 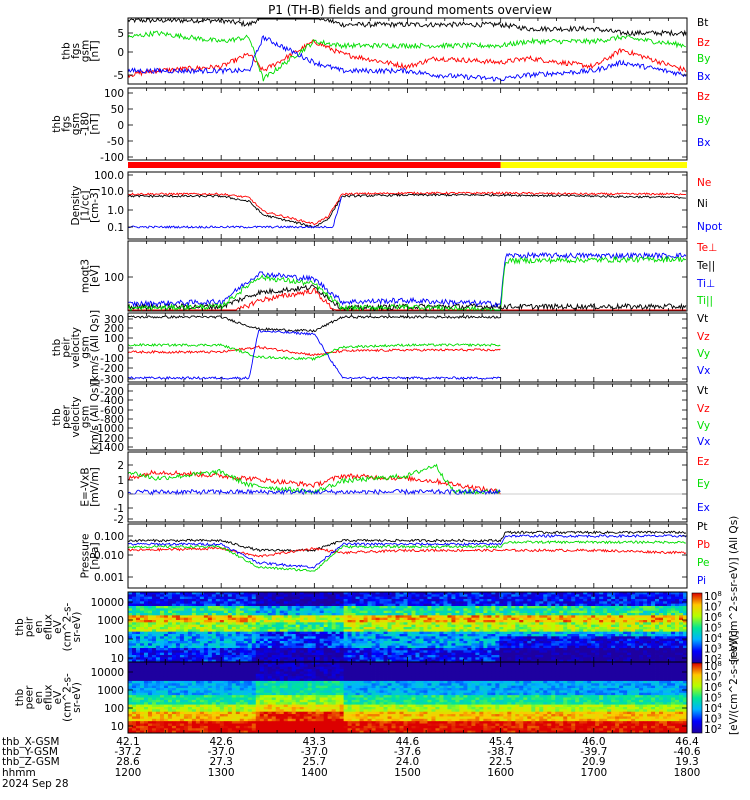 I want to click on series-fgs-Bz, so click(x=407, y=59).